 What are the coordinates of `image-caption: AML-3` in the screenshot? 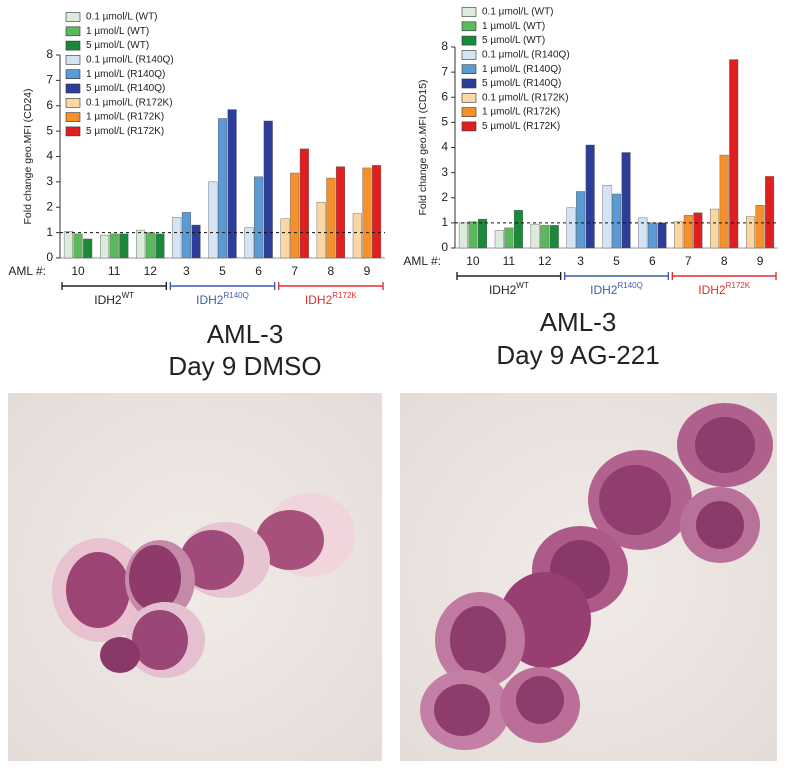 It's located at (578, 322).